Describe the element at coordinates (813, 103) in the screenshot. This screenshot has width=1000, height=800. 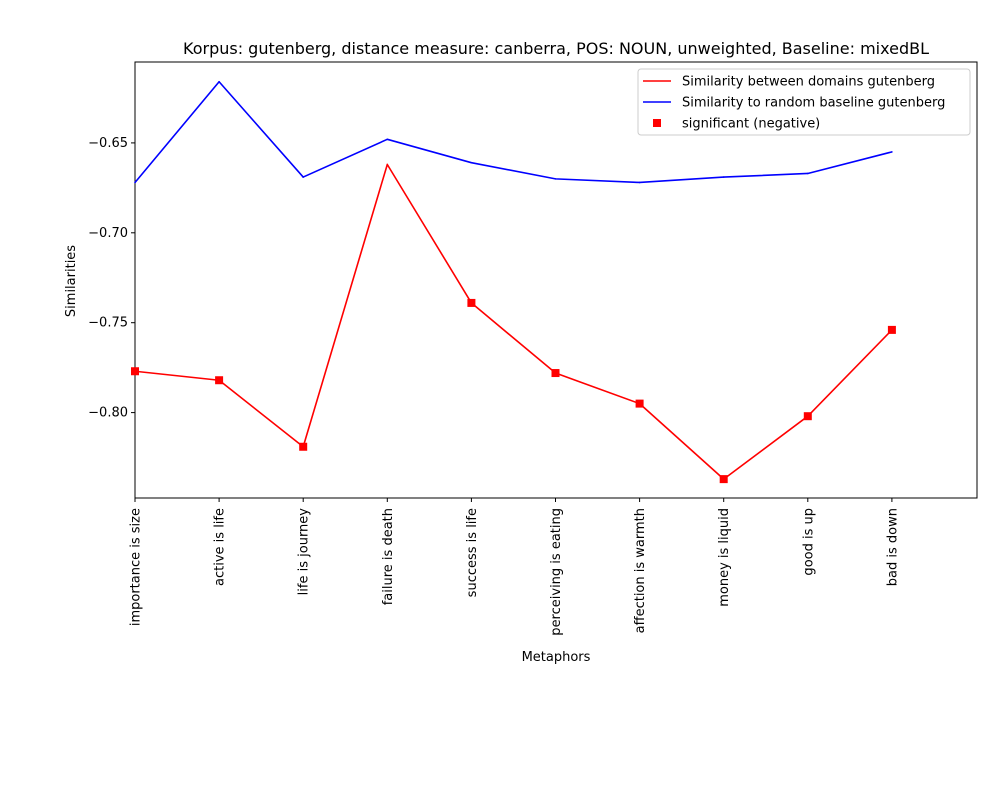
I see `legend-label: Similarity to random baseline gutenberg` at that location.